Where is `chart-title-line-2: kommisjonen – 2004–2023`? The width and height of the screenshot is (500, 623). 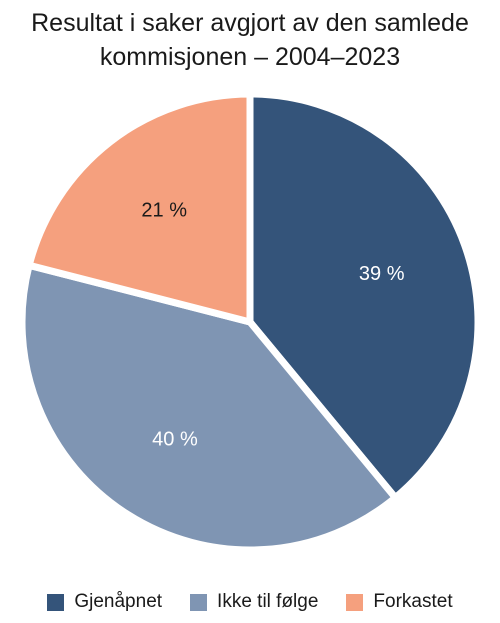
chart-title-line-2: kommisjonen – 2004–2023 is located at coordinates (250, 57).